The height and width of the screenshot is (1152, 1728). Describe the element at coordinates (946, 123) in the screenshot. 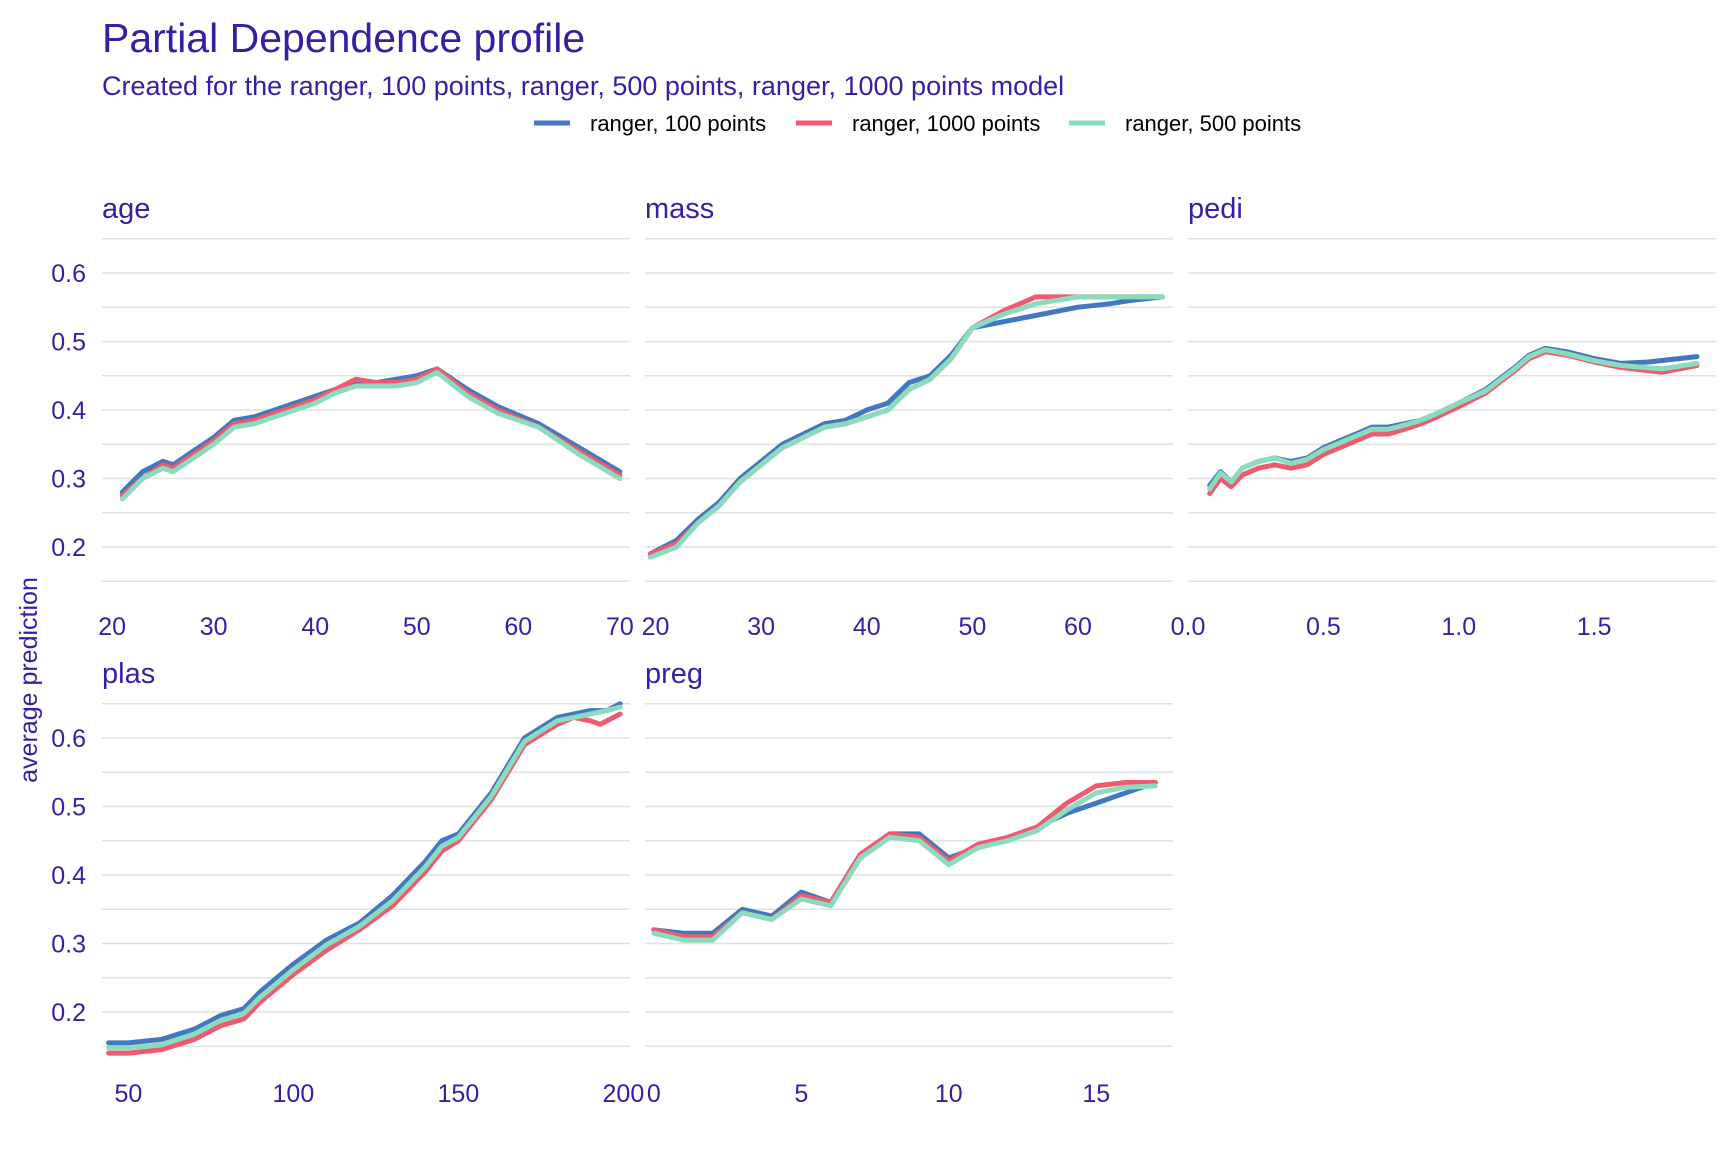

I see `legend-label: ranger, 1000 points` at that location.